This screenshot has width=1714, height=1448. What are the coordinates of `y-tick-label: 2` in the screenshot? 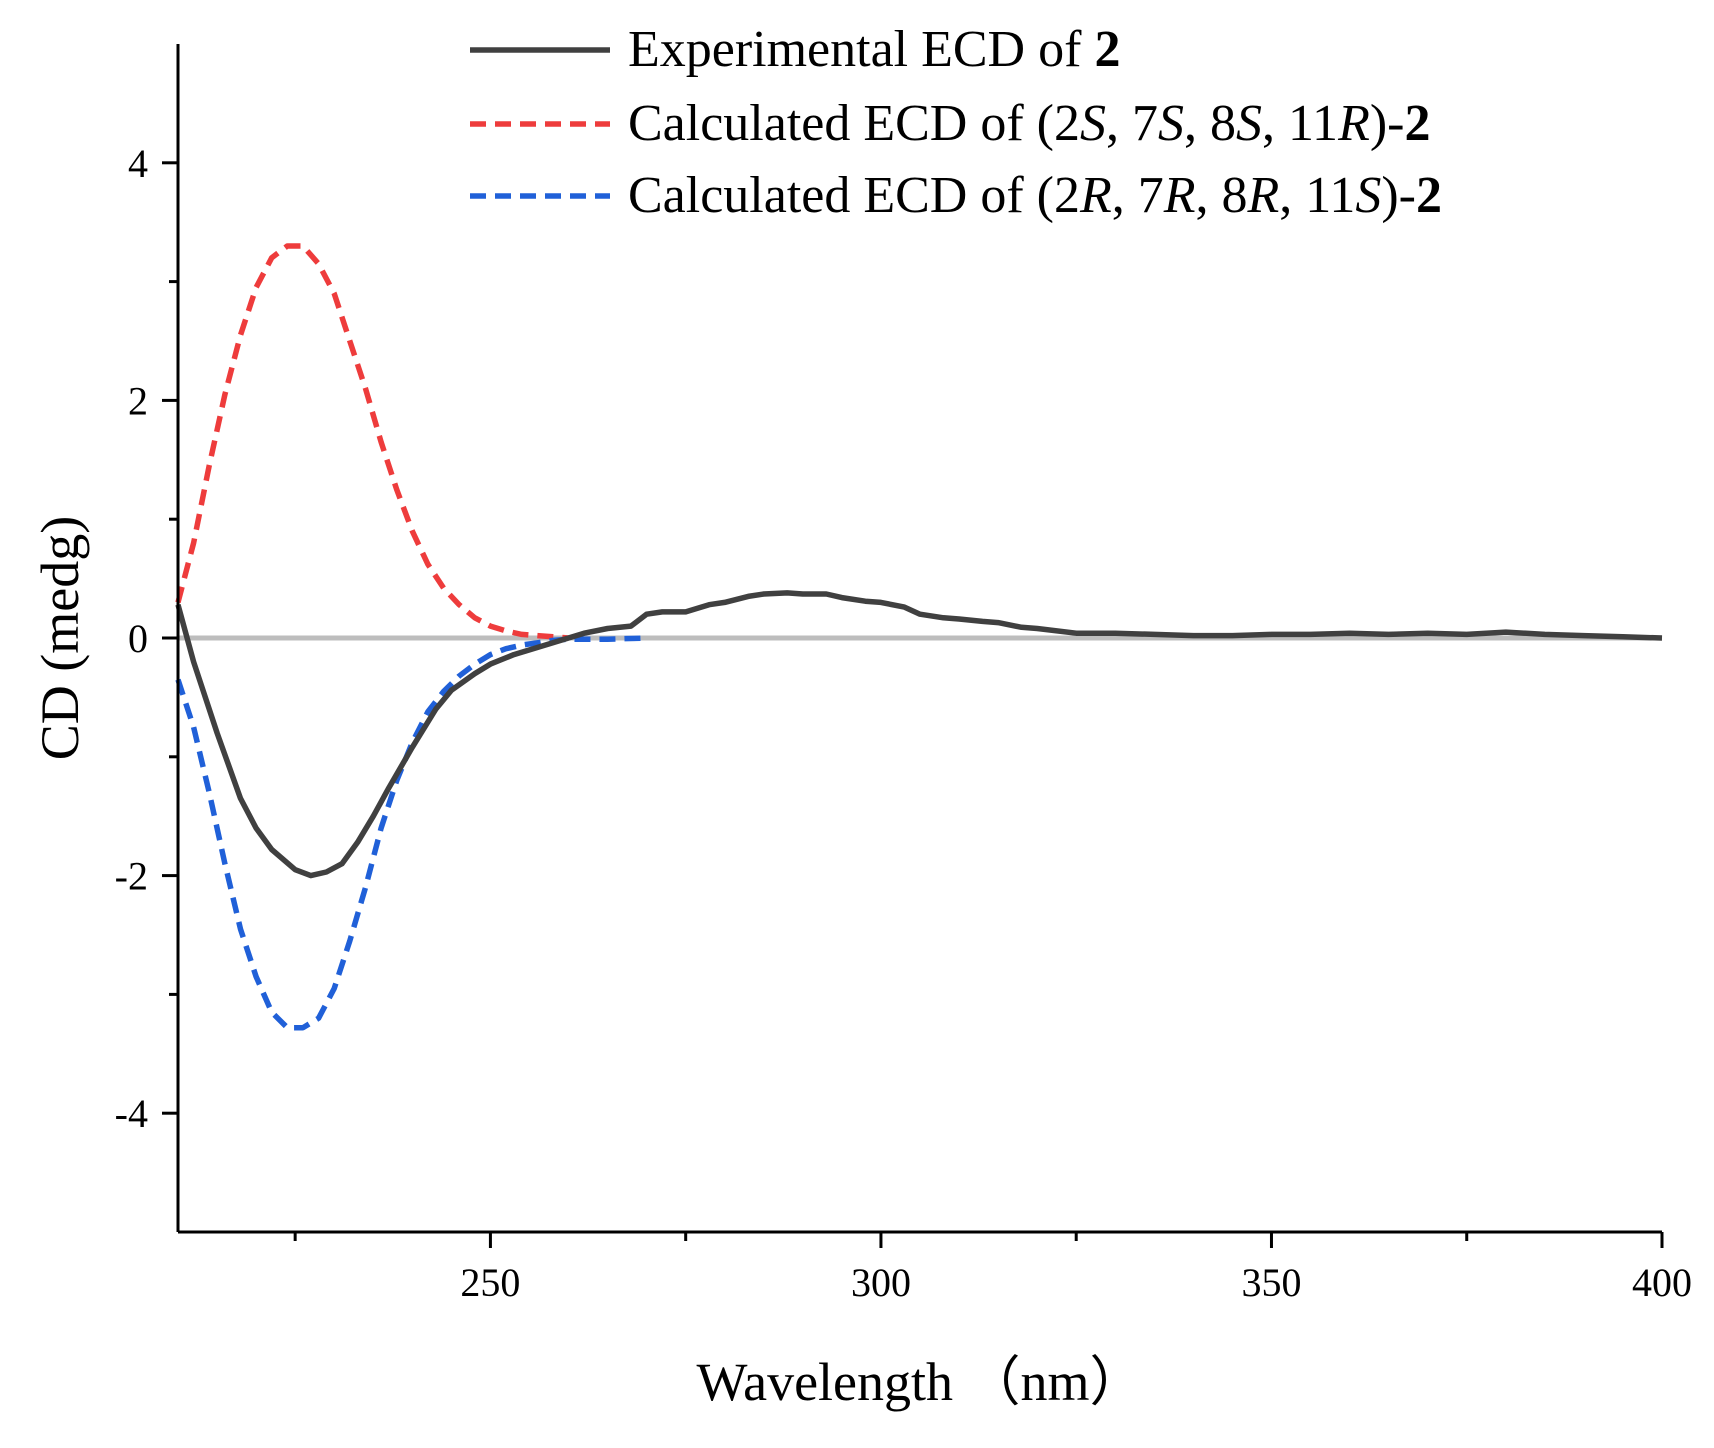 It's located at (138, 400).